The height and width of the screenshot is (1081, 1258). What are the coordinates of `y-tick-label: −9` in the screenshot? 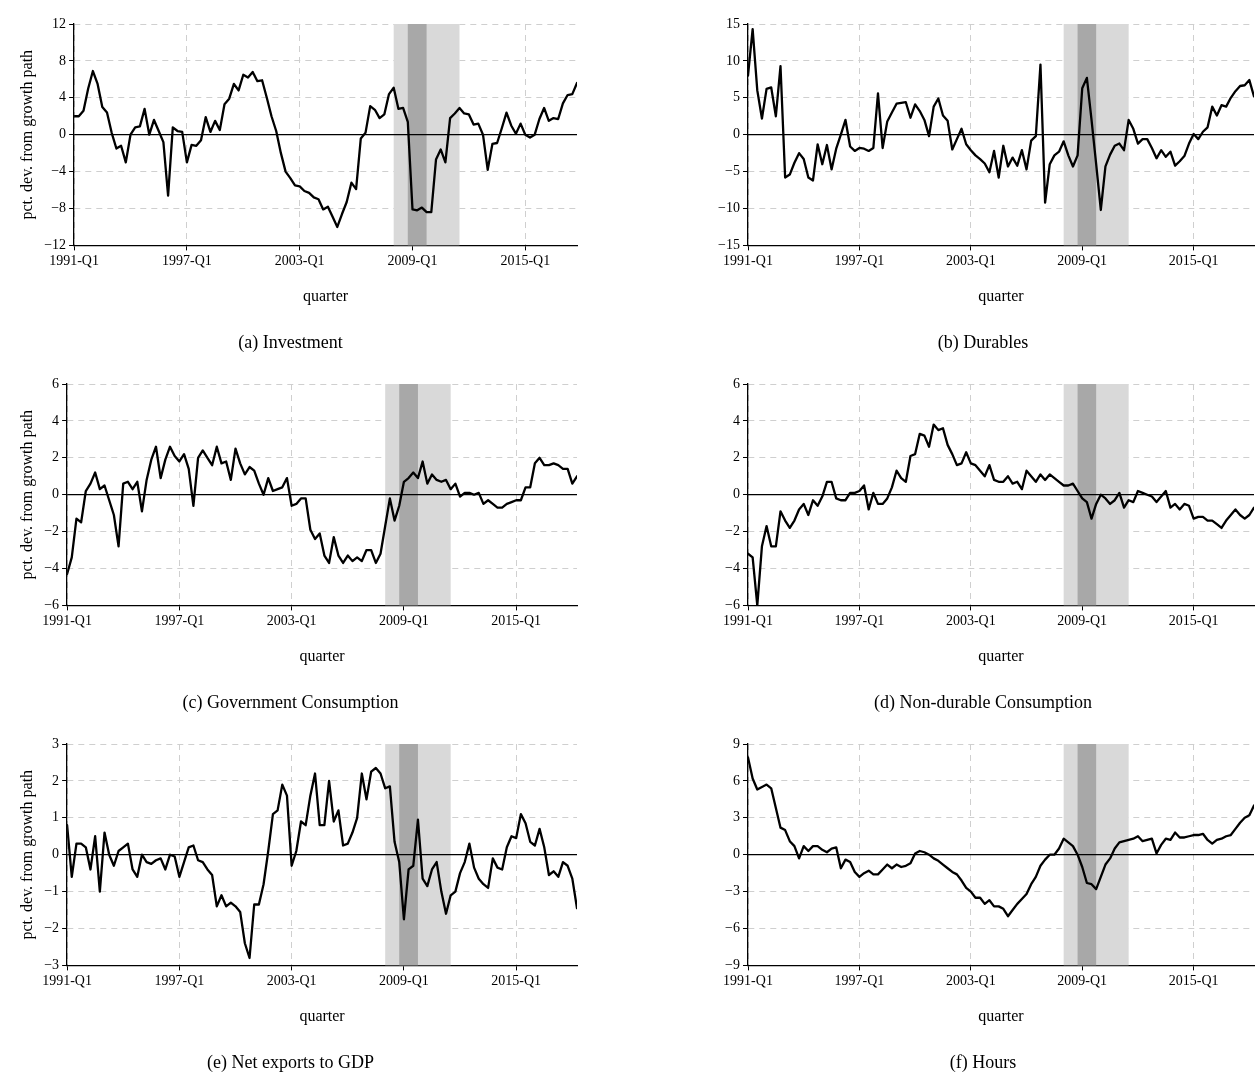 It's located at (732, 965).